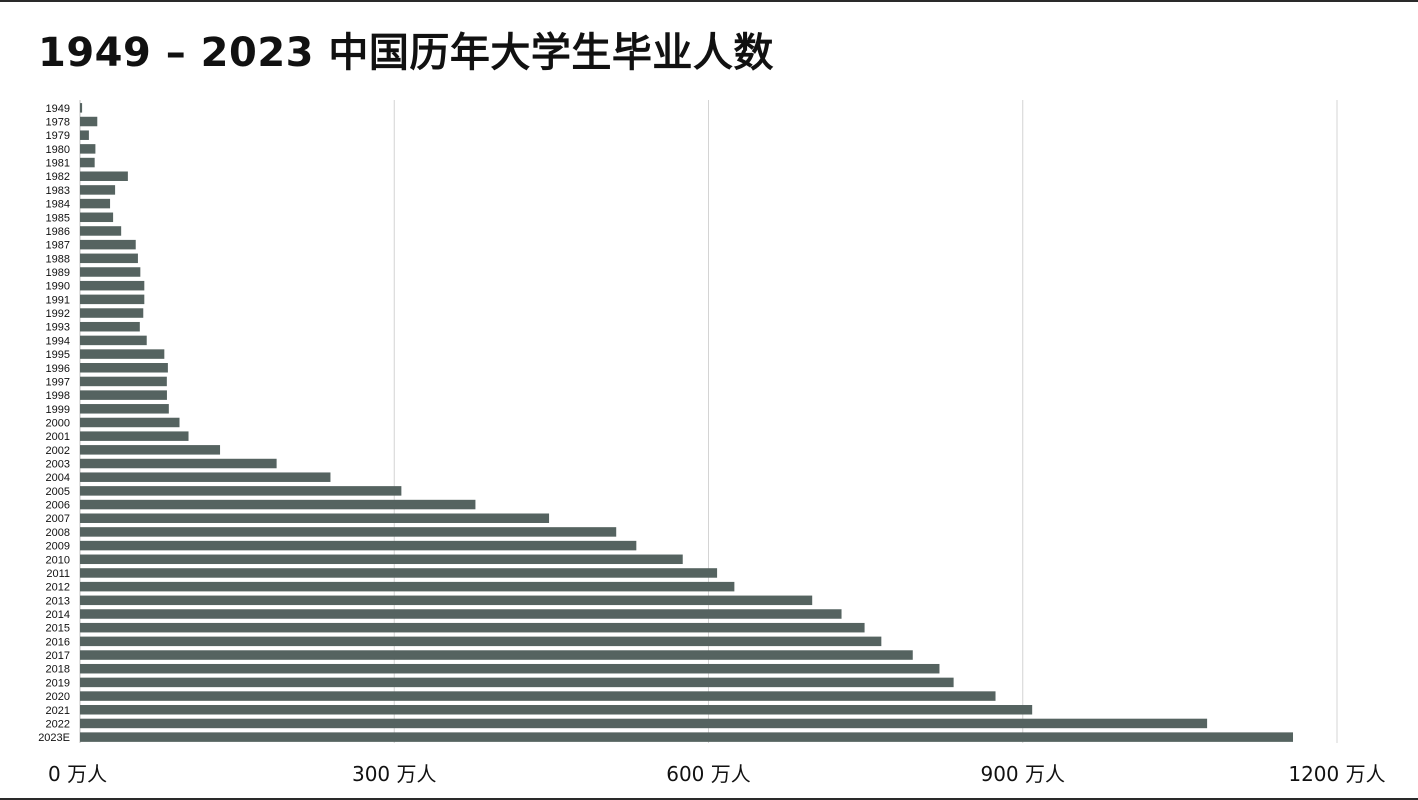  I want to click on category-label-1949: 1949, so click(58, 109).